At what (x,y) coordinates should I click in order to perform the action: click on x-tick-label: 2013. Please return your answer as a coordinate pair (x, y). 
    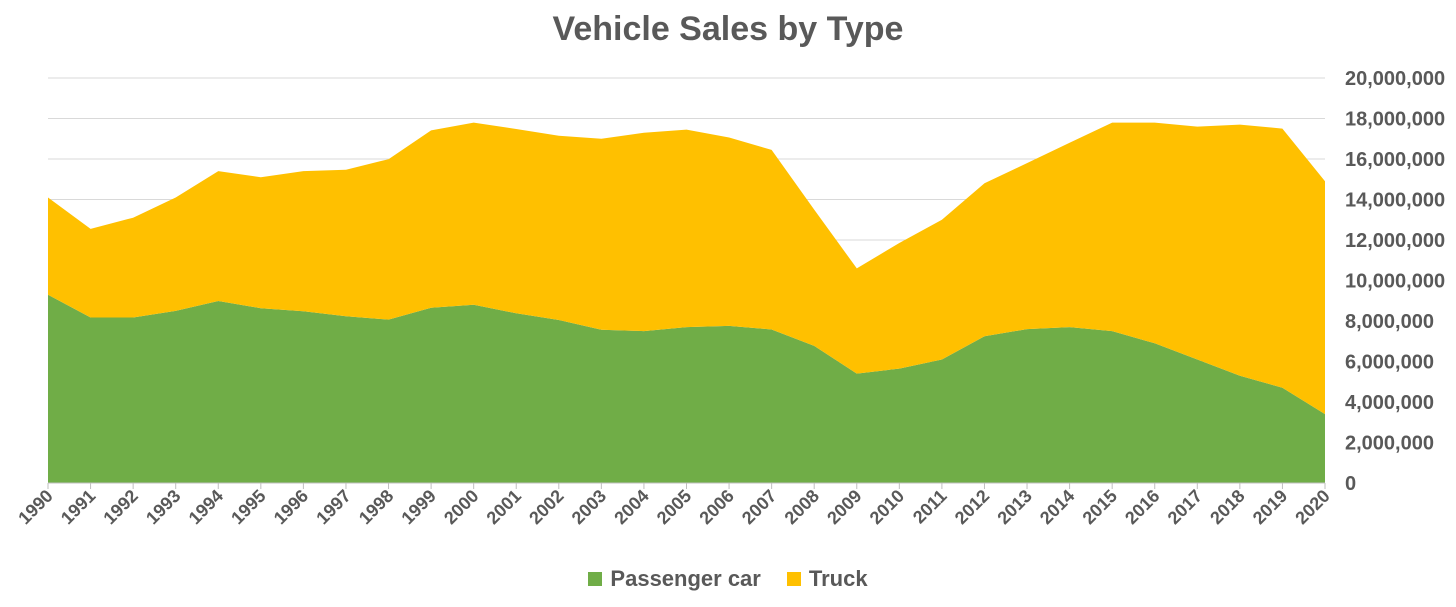
    Looking at the image, I should click on (1014, 507).